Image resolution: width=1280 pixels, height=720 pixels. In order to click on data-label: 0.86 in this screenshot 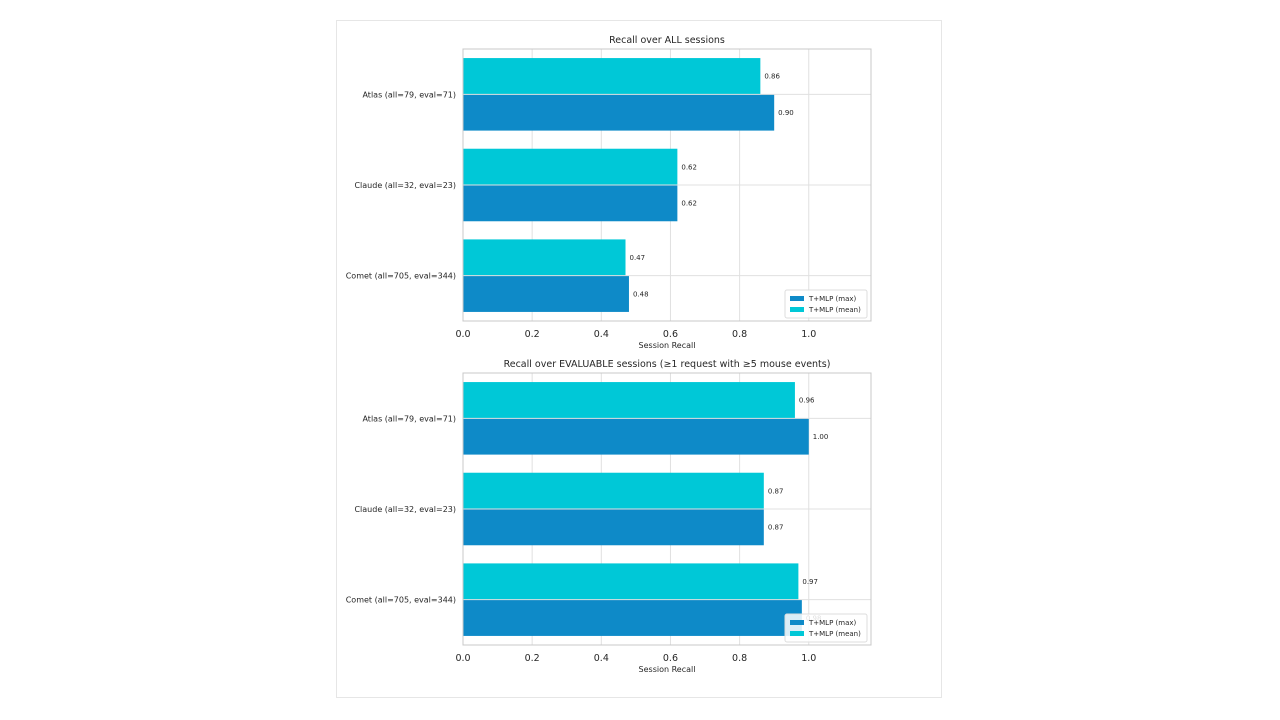, I will do `click(772, 77)`.